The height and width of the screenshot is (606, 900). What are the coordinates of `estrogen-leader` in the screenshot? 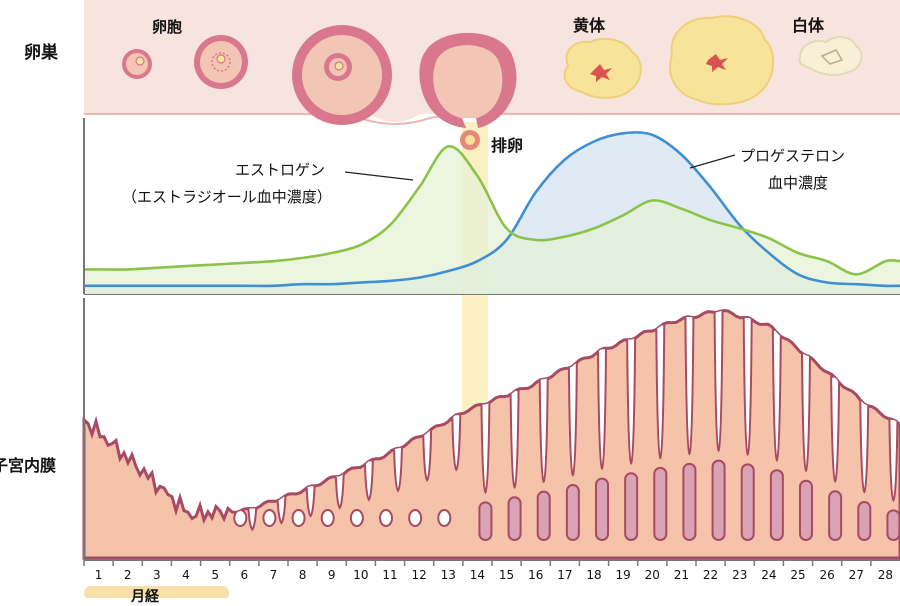 It's located at (379, 176).